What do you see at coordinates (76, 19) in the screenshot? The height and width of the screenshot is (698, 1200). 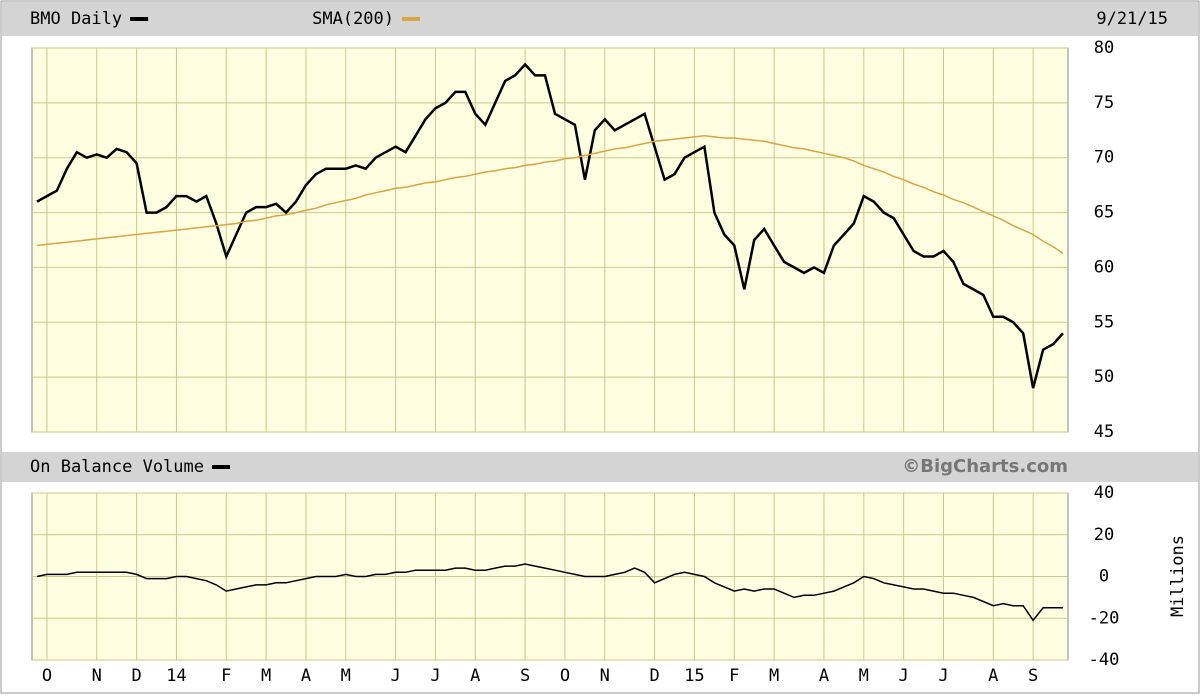 I see `legend-label: BMO Daily` at bounding box center [76, 19].